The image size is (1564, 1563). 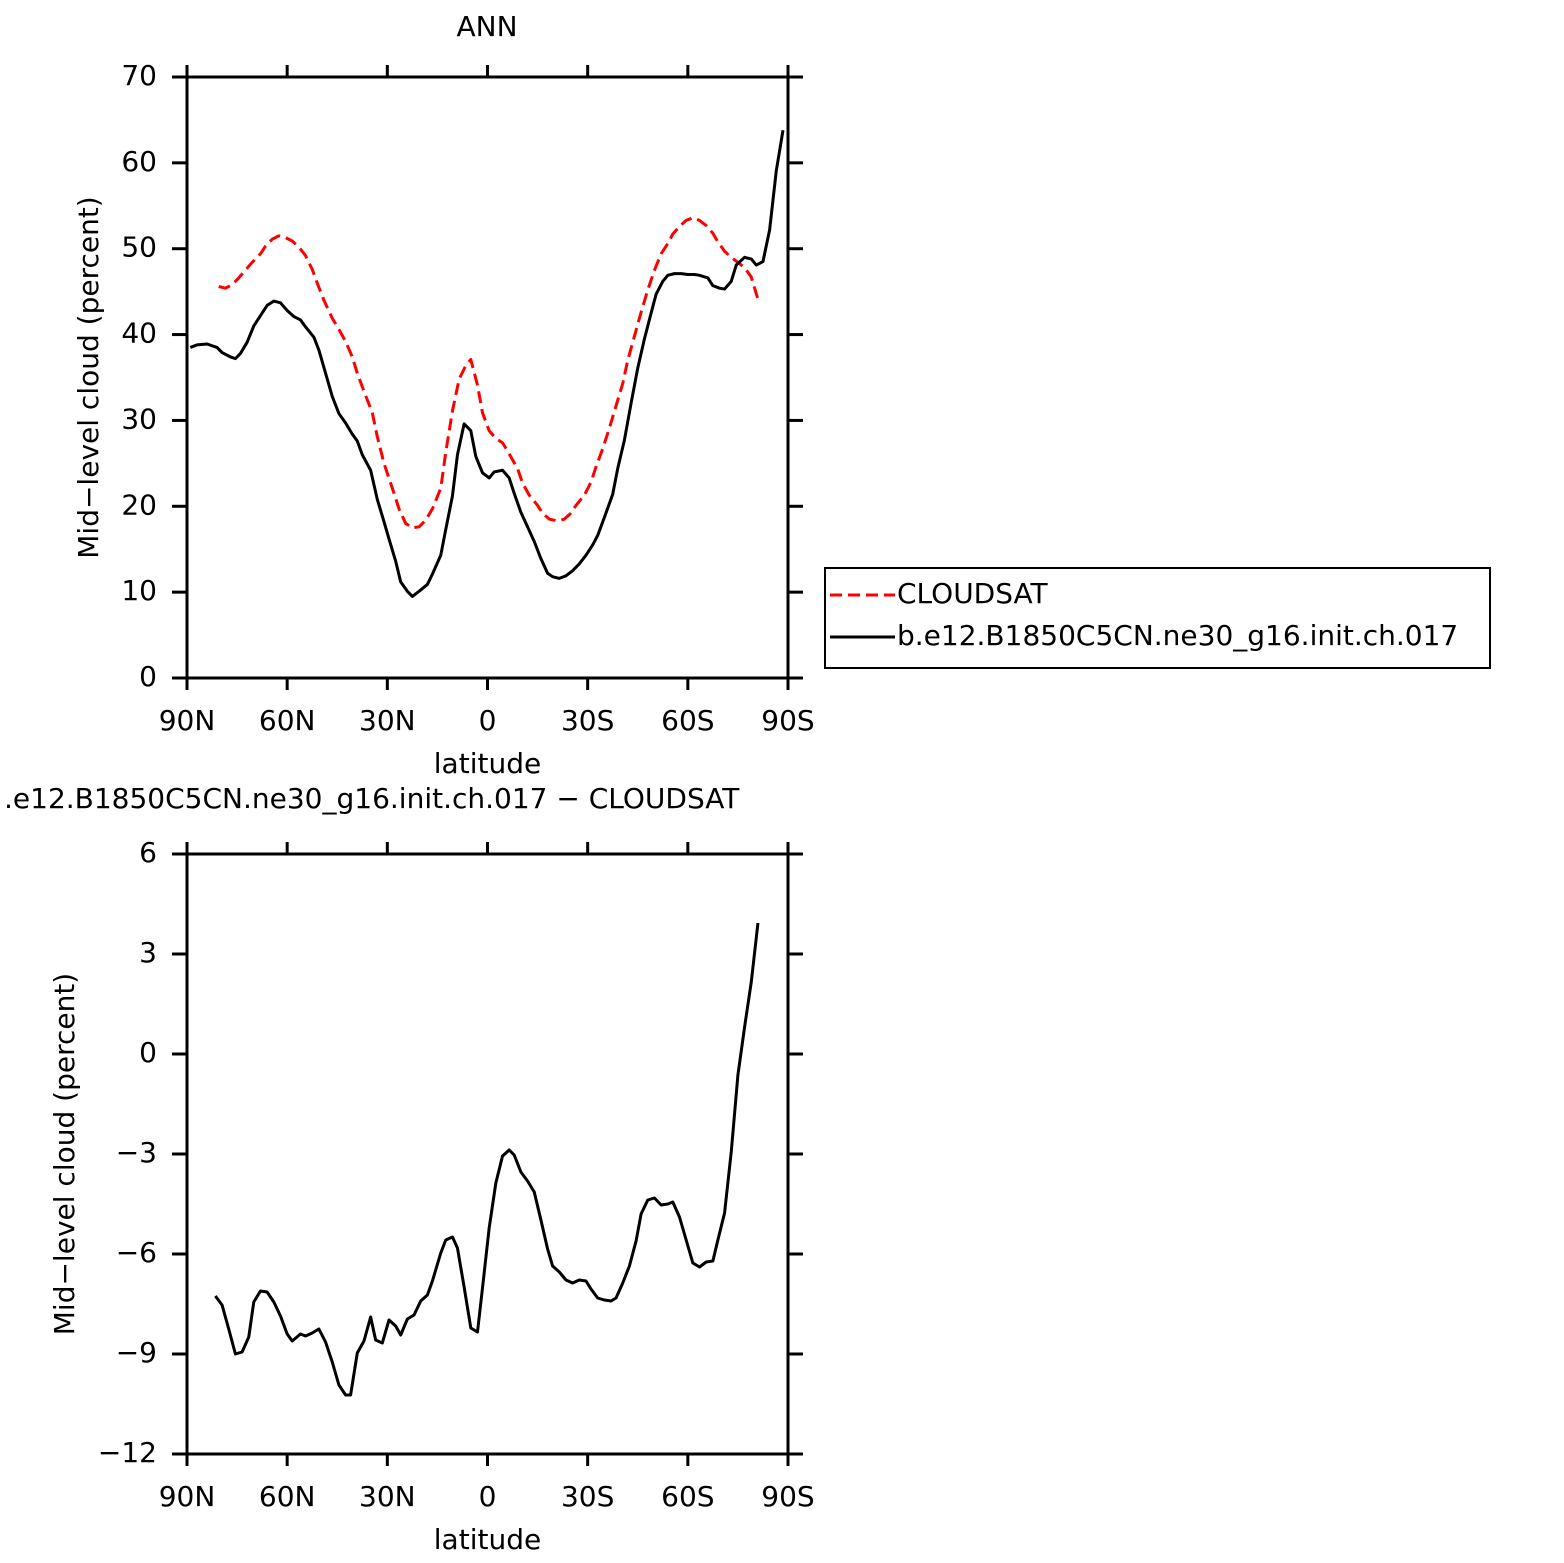 What do you see at coordinates (139, 418) in the screenshot?
I see `y-tick-label: 30` at bounding box center [139, 418].